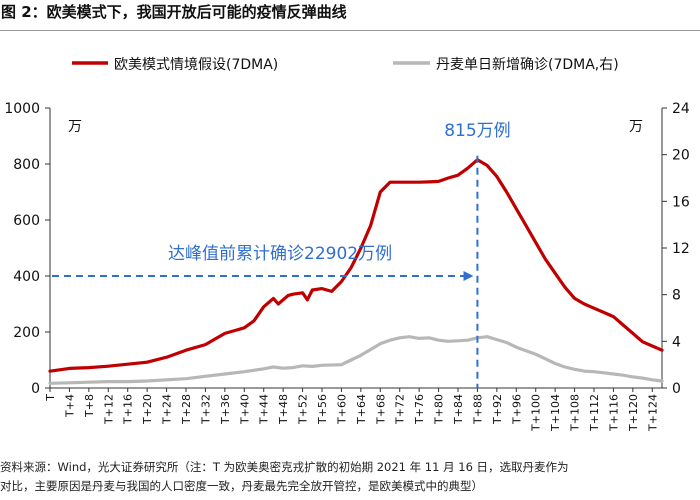 The width and height of the screenshot is (700, 500). What do you see at coordinates (681, 109) in the screenshot?
I see `y-right-tick-label: 24` at bounding box center [681, 109].